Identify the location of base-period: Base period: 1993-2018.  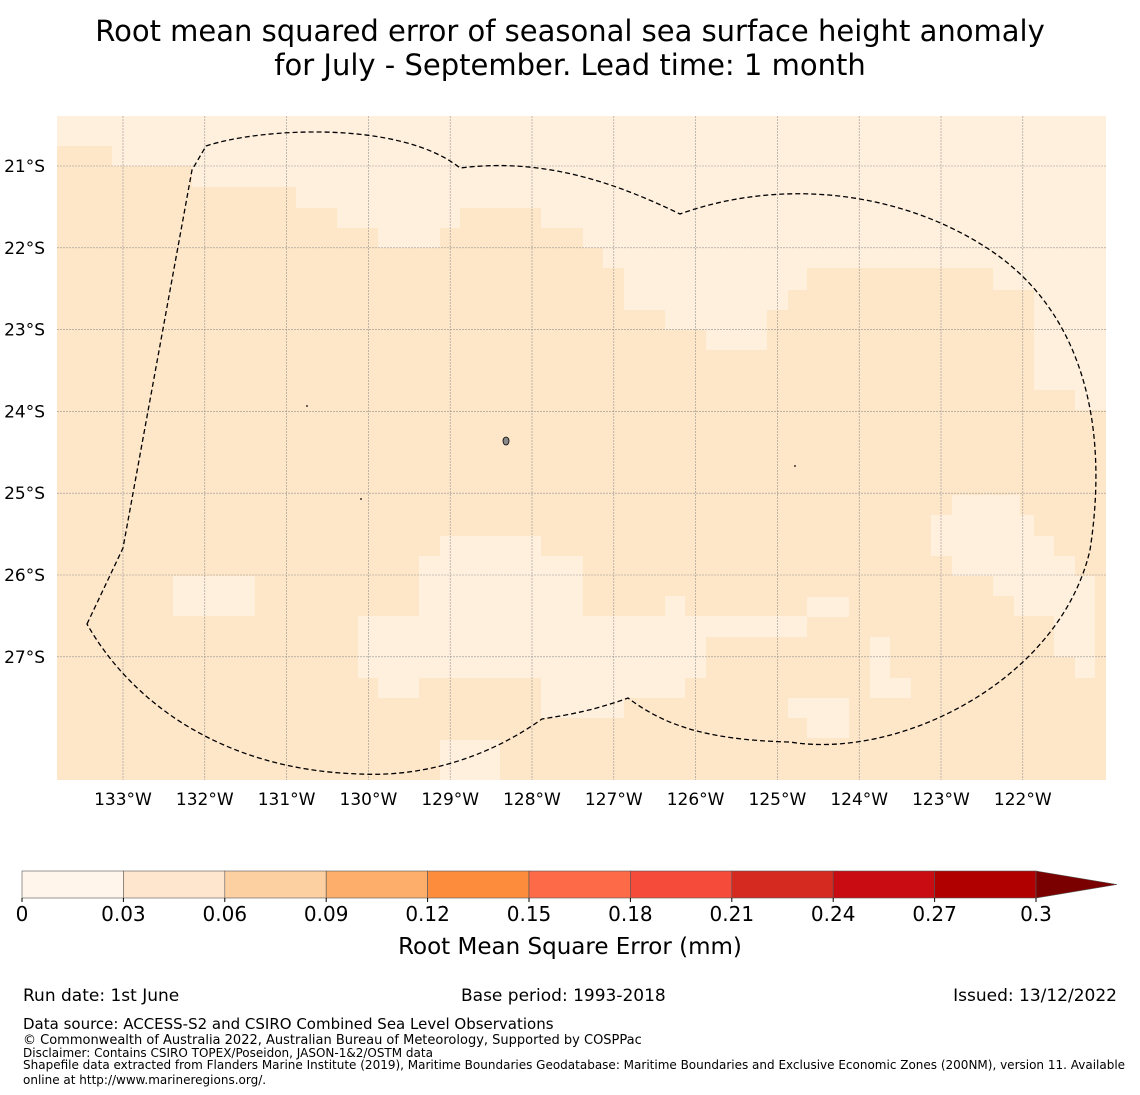
(563, 996).